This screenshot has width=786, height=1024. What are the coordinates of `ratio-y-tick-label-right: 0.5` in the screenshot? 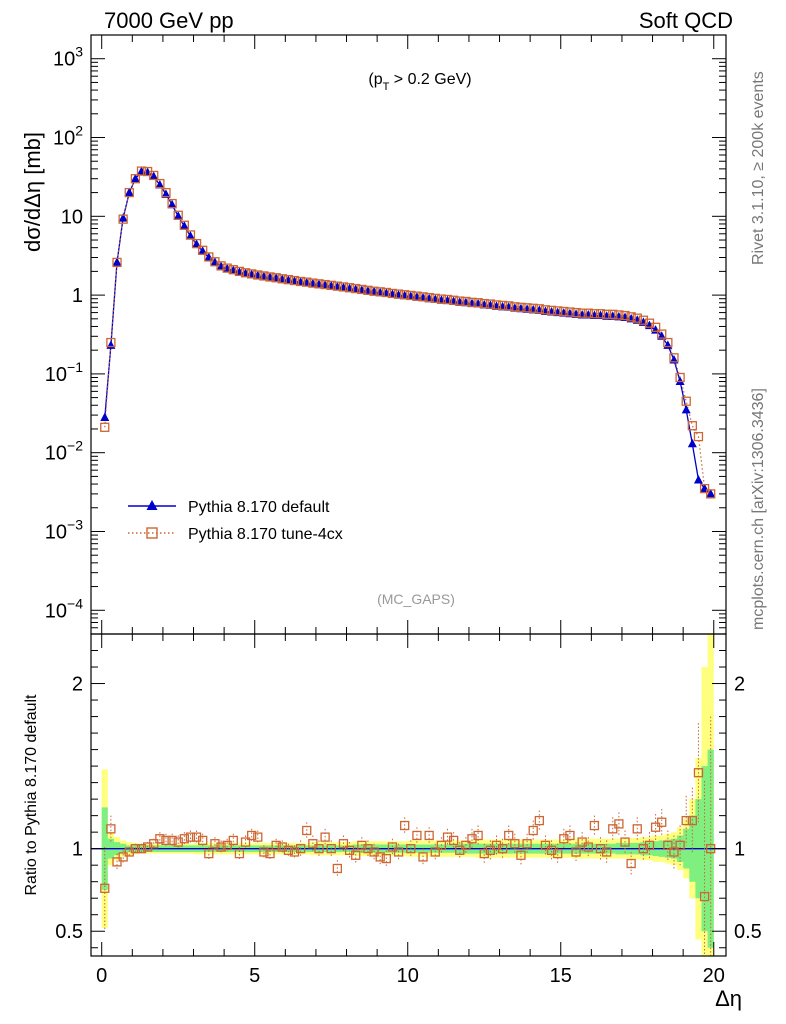 It's located at (748, 932).